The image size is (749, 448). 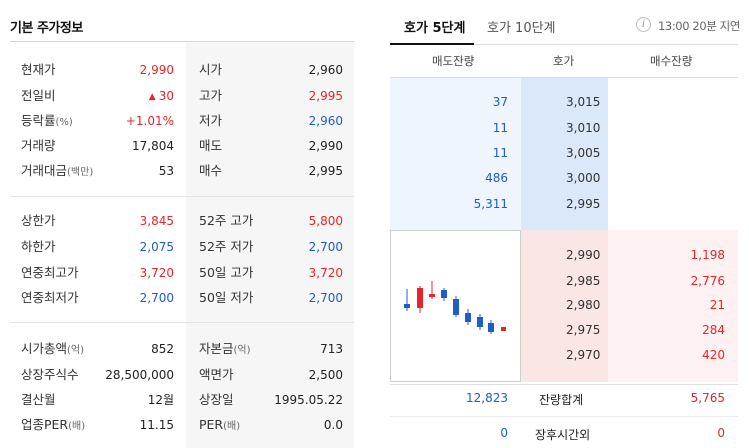 I want to click on info-icon: i, so click(x=643, y=24).